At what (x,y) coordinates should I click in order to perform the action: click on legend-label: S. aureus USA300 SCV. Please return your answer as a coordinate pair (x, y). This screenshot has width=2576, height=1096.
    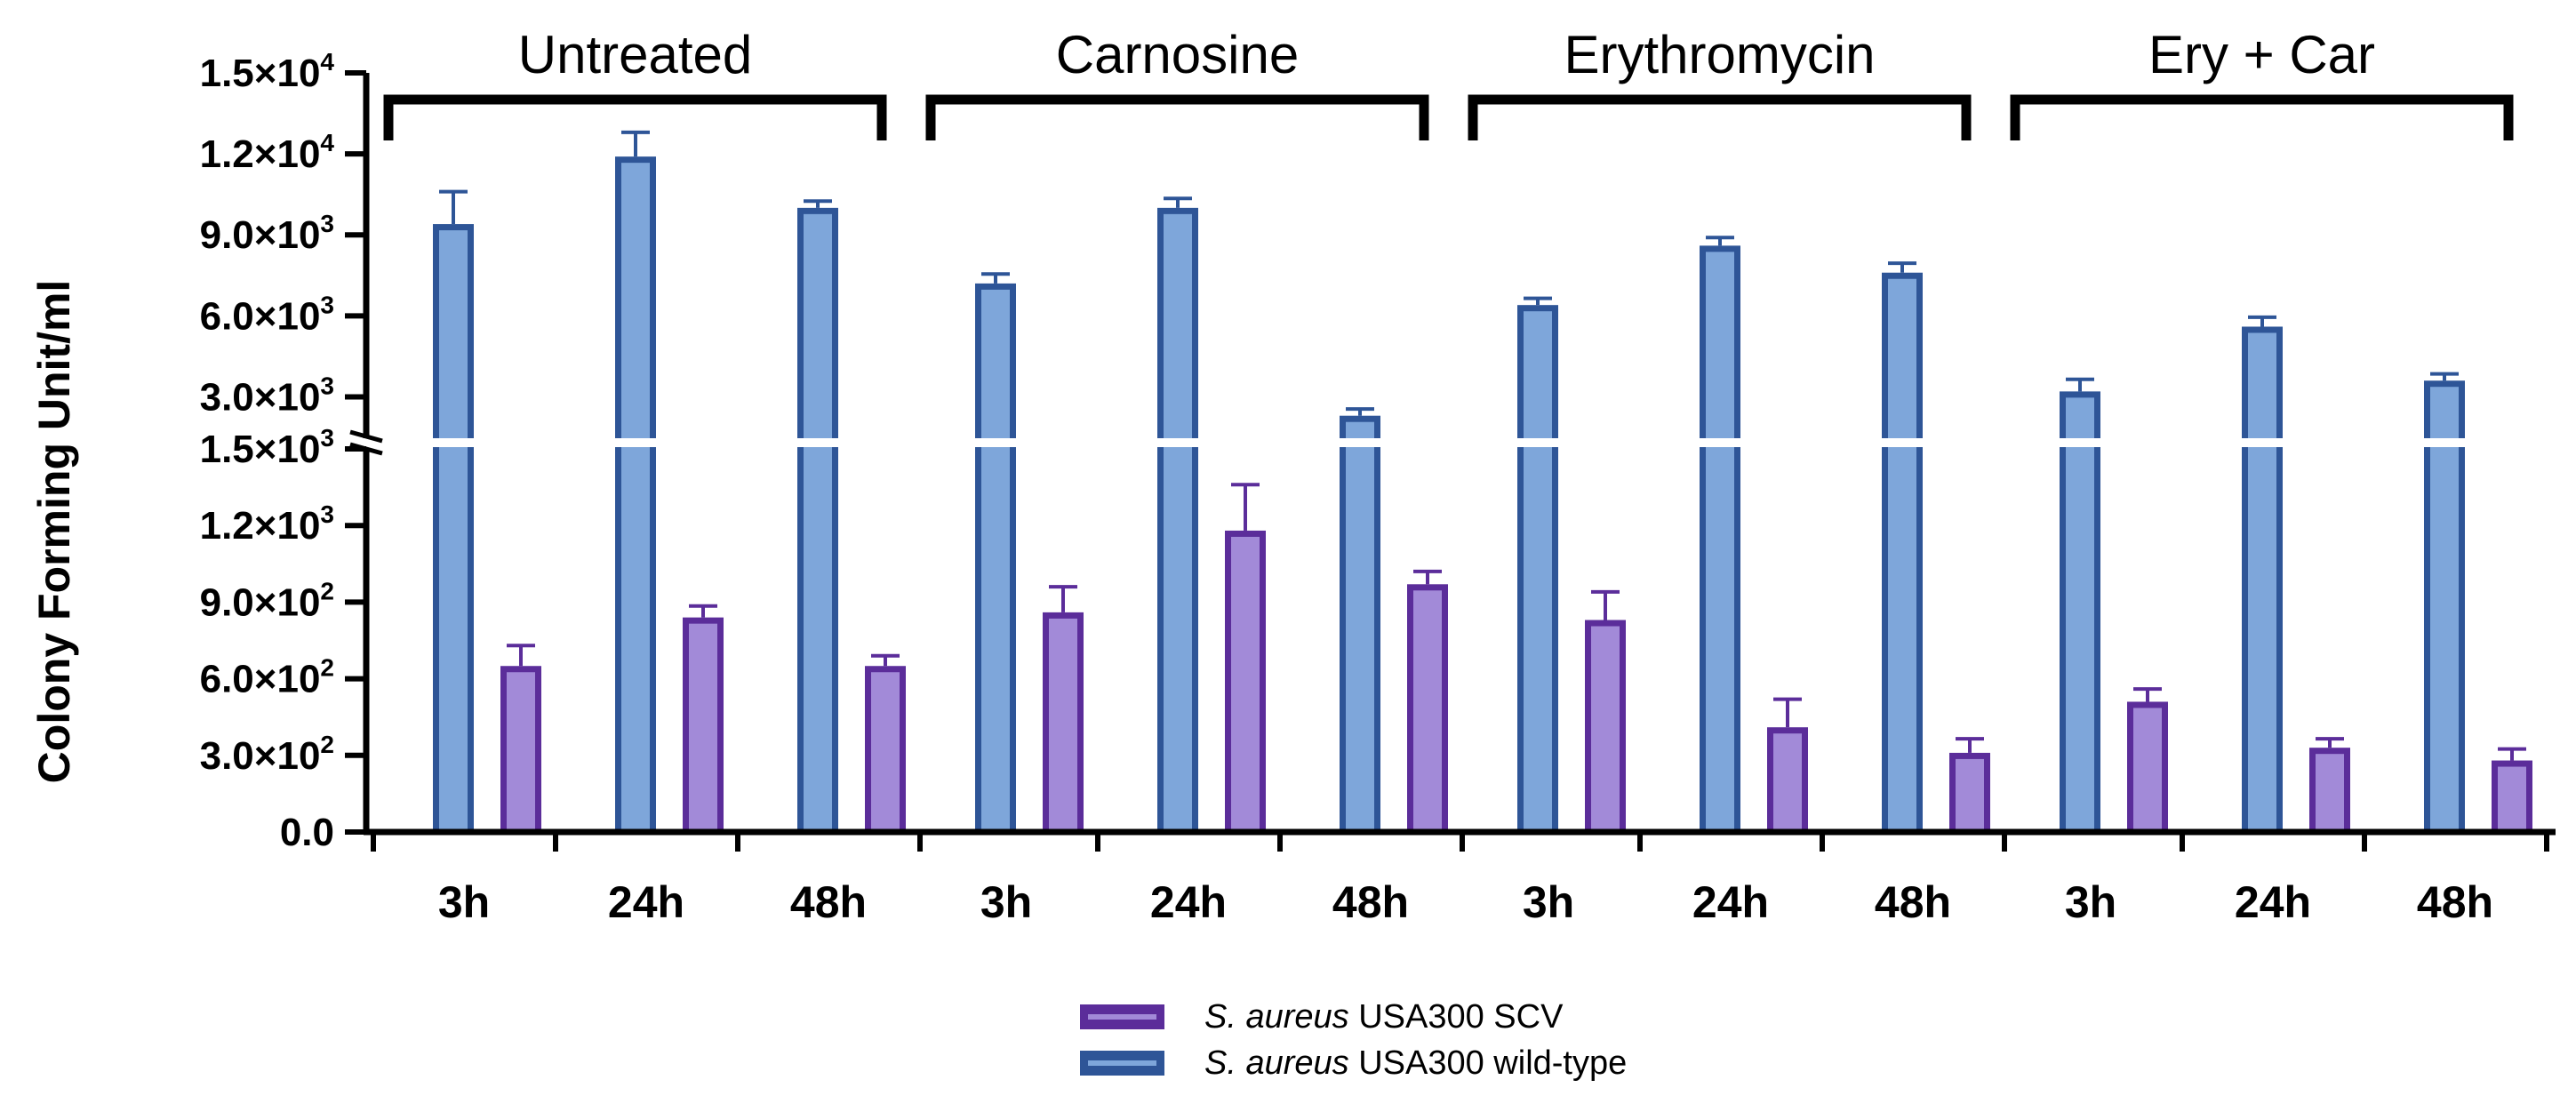
    Looking at the image, I should click on (1384, 1017).